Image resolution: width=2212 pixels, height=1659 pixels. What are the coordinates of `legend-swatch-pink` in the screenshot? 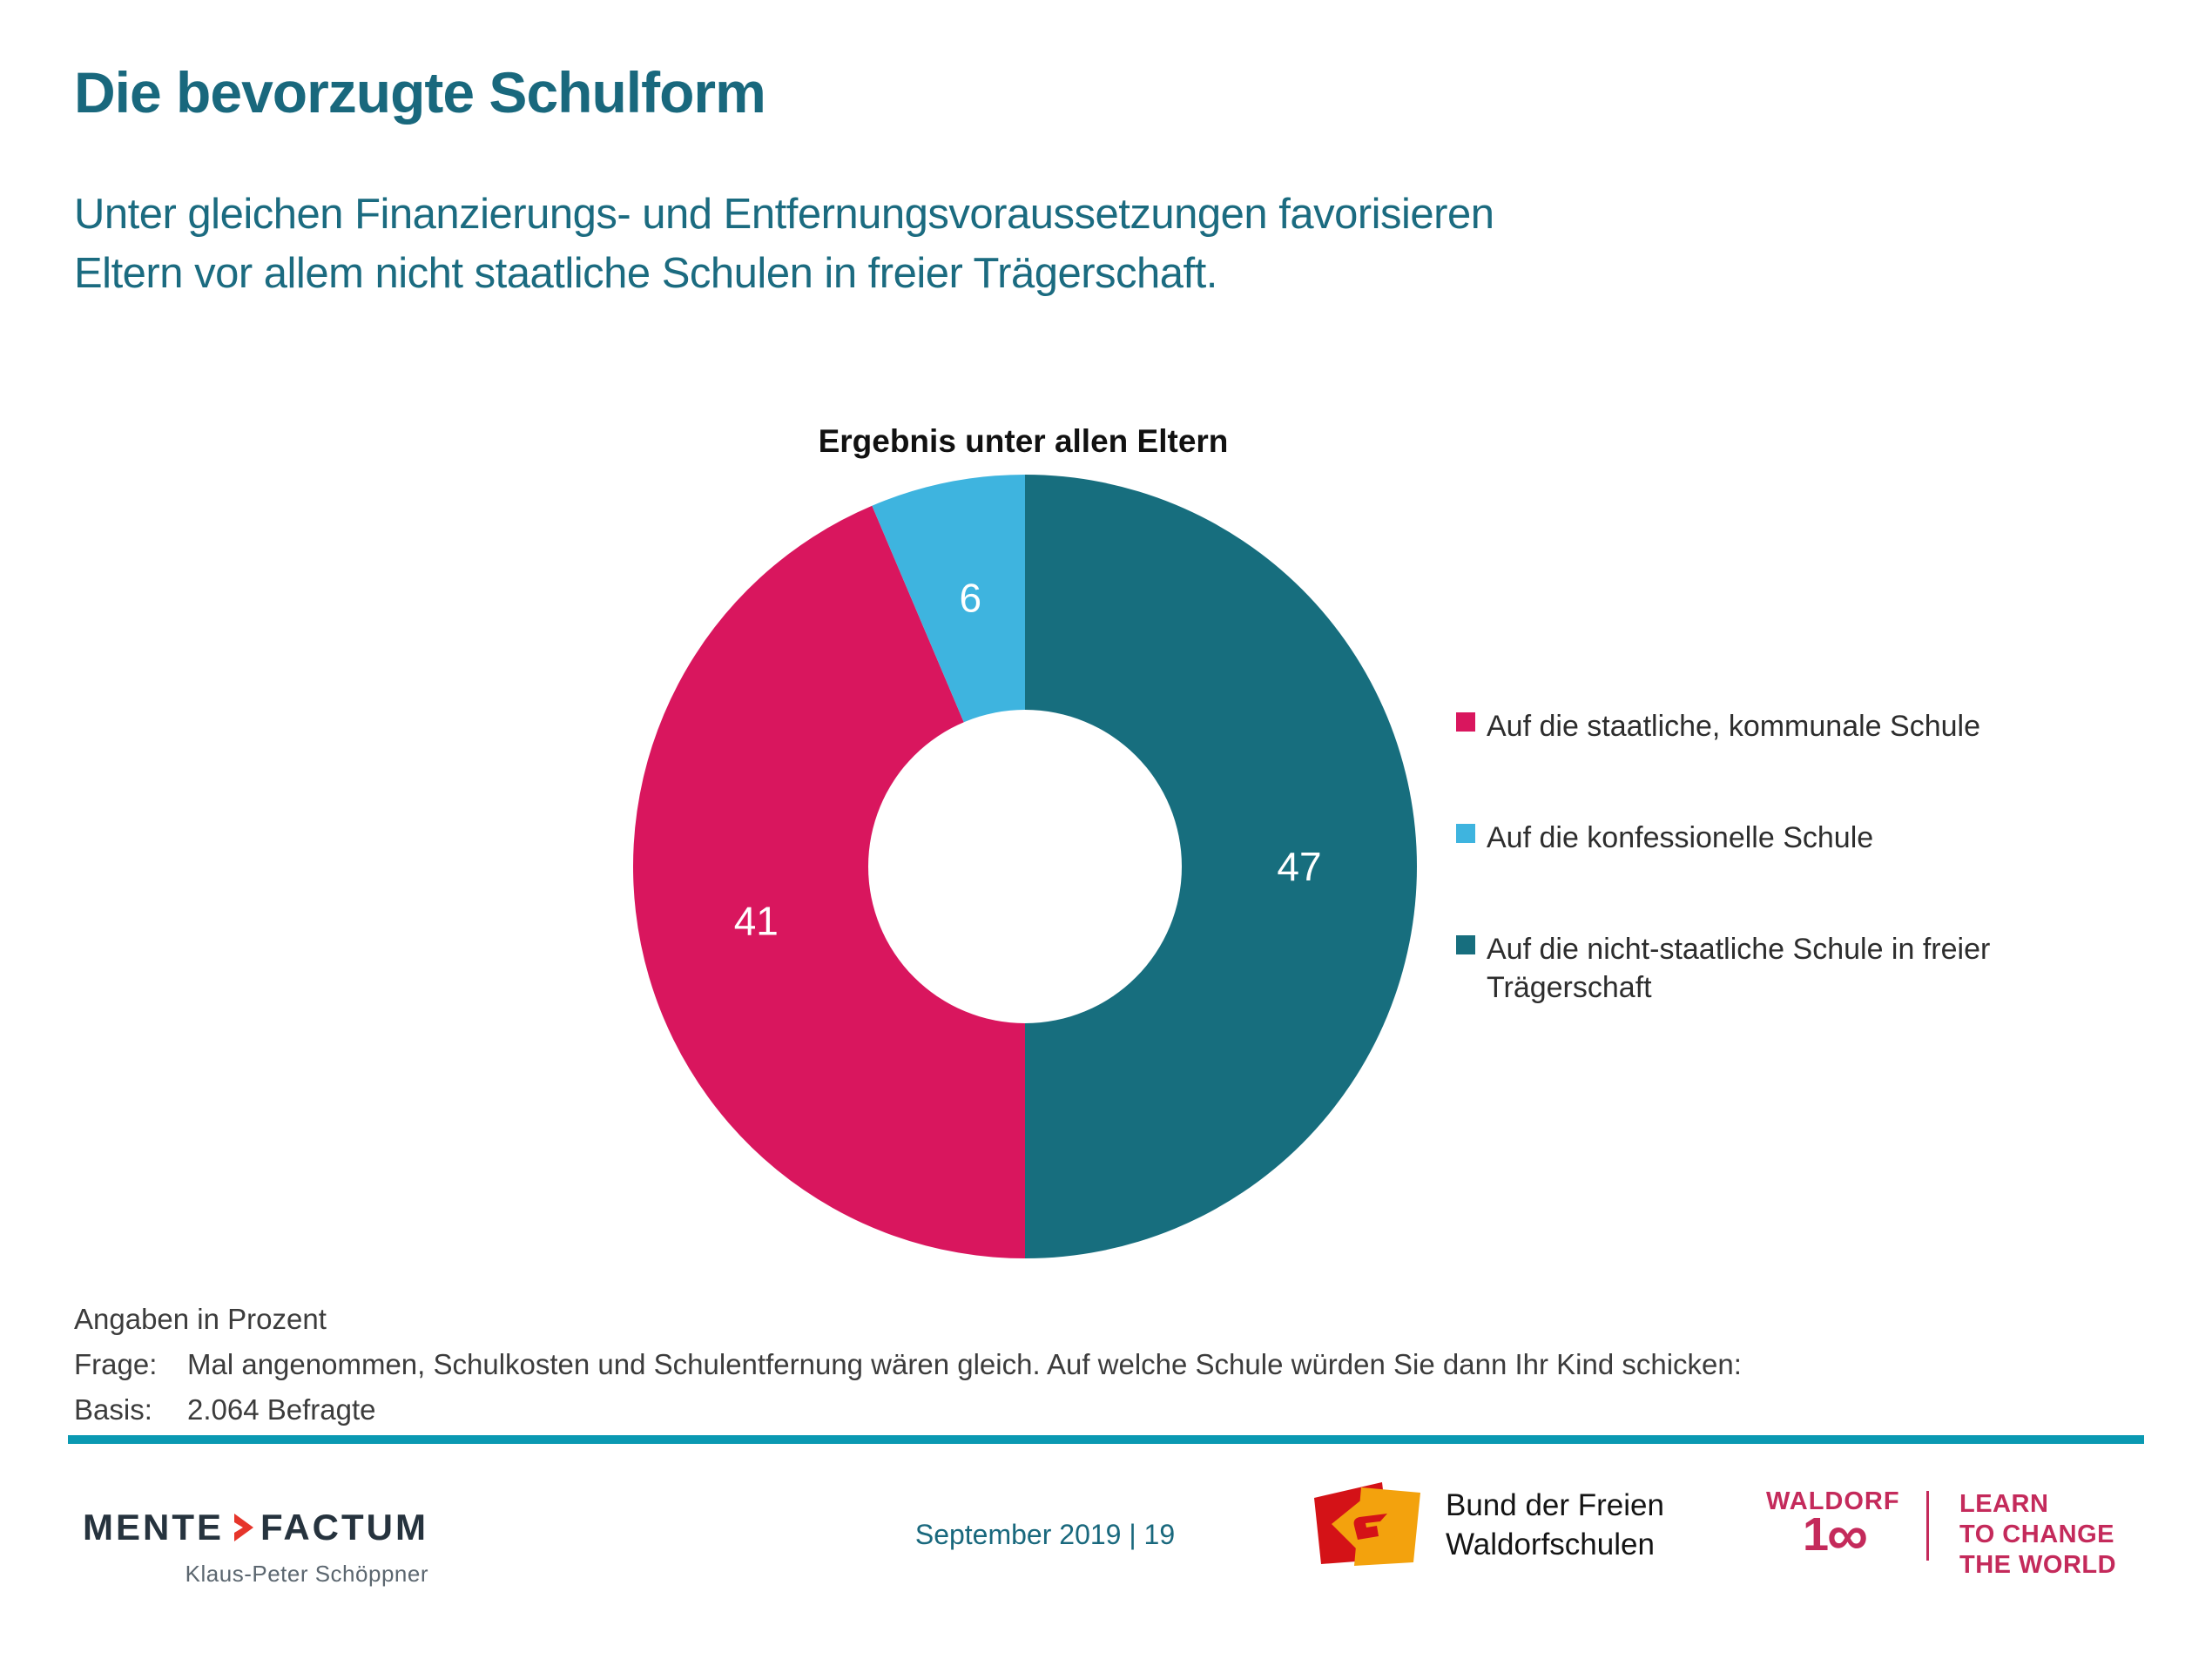 It's located at (1466, 722).